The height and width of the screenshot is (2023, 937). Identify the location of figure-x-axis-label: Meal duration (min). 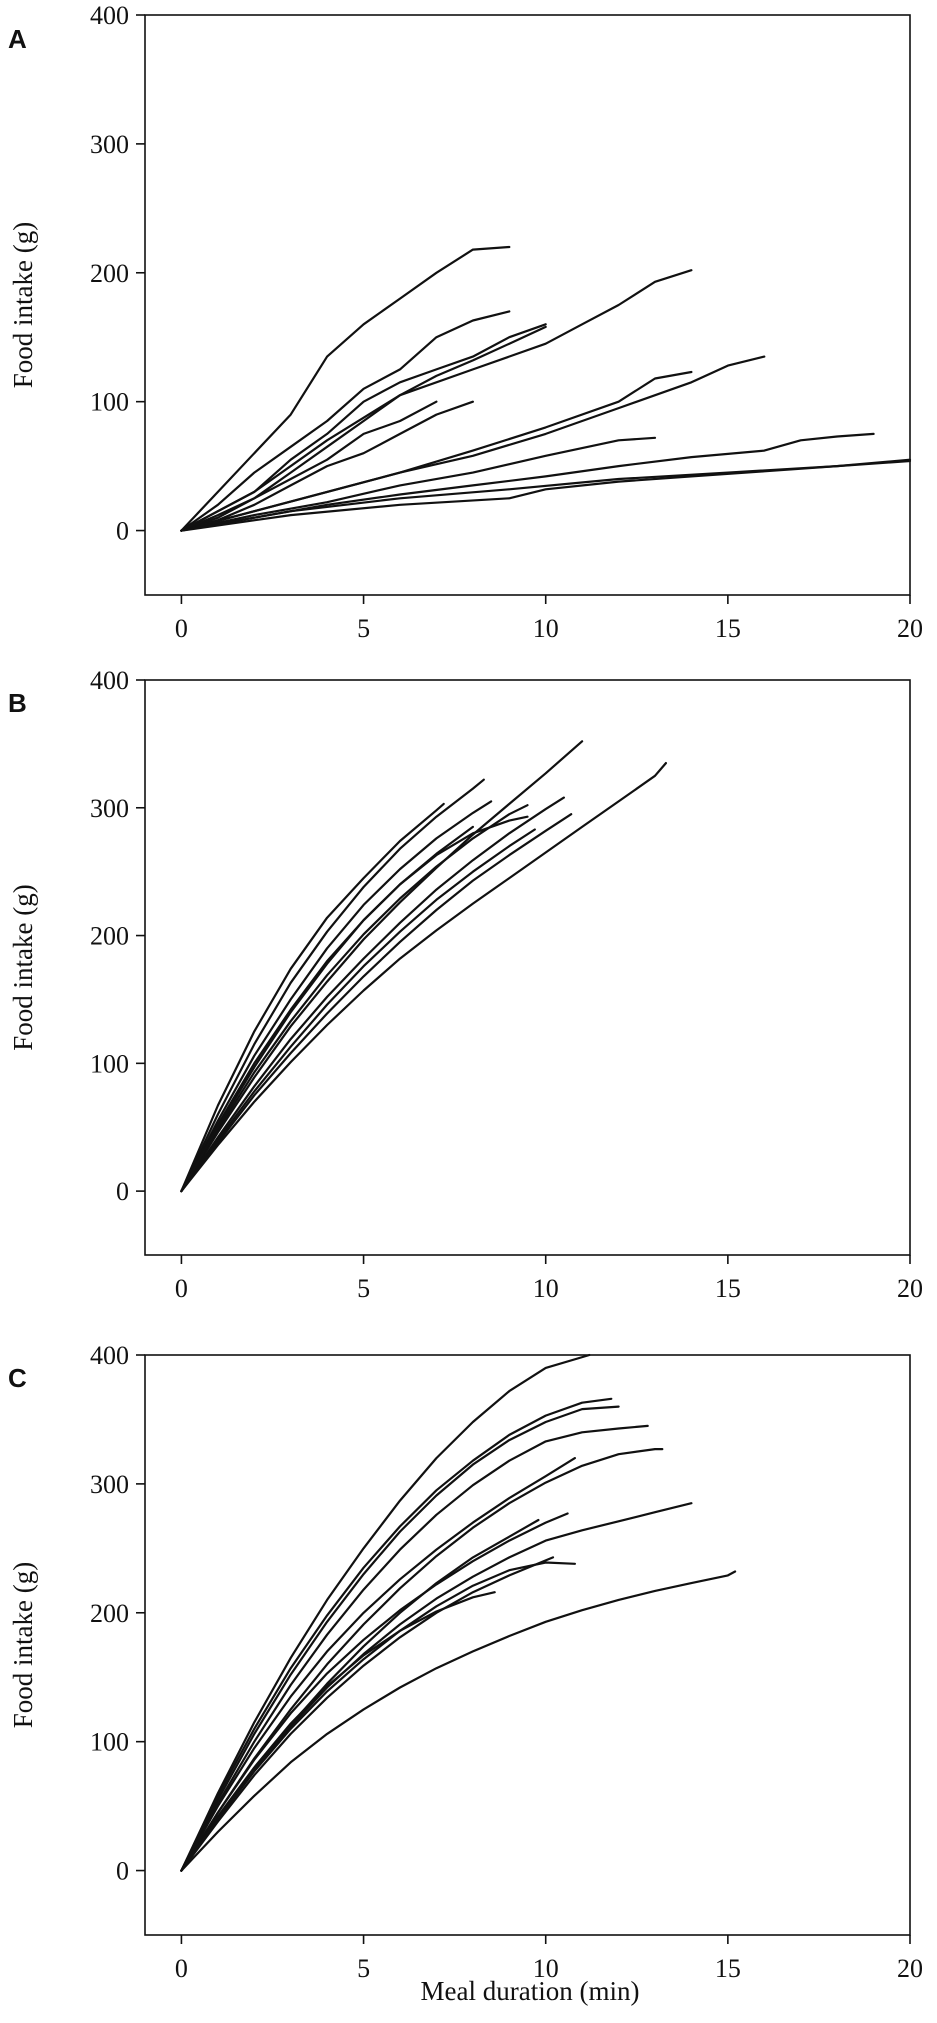
(530, 1991).